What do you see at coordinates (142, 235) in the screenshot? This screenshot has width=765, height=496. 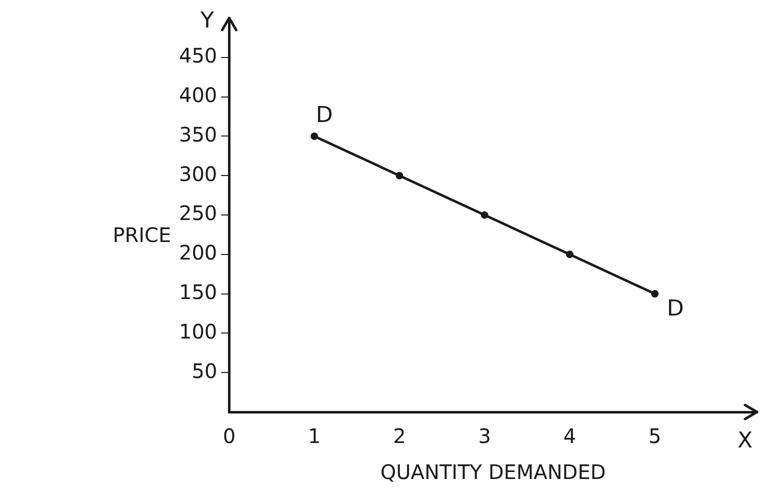 I see `y-axis-title: PRICE` at bounding box center [142, 235].